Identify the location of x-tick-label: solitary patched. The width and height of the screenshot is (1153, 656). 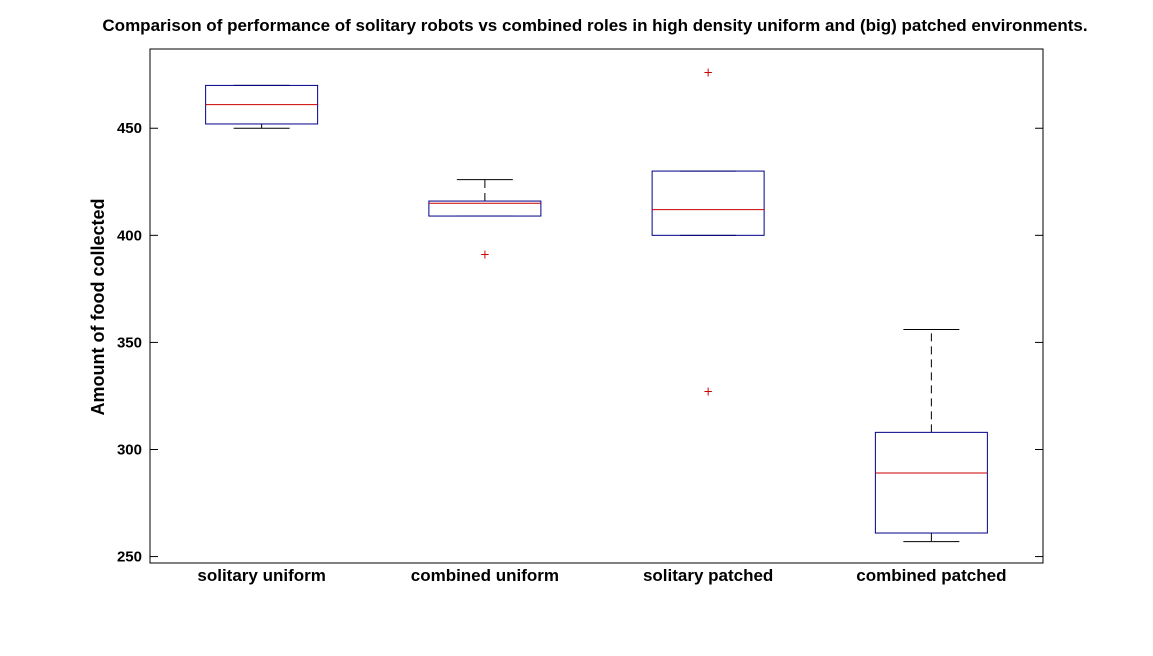
(708, 575).